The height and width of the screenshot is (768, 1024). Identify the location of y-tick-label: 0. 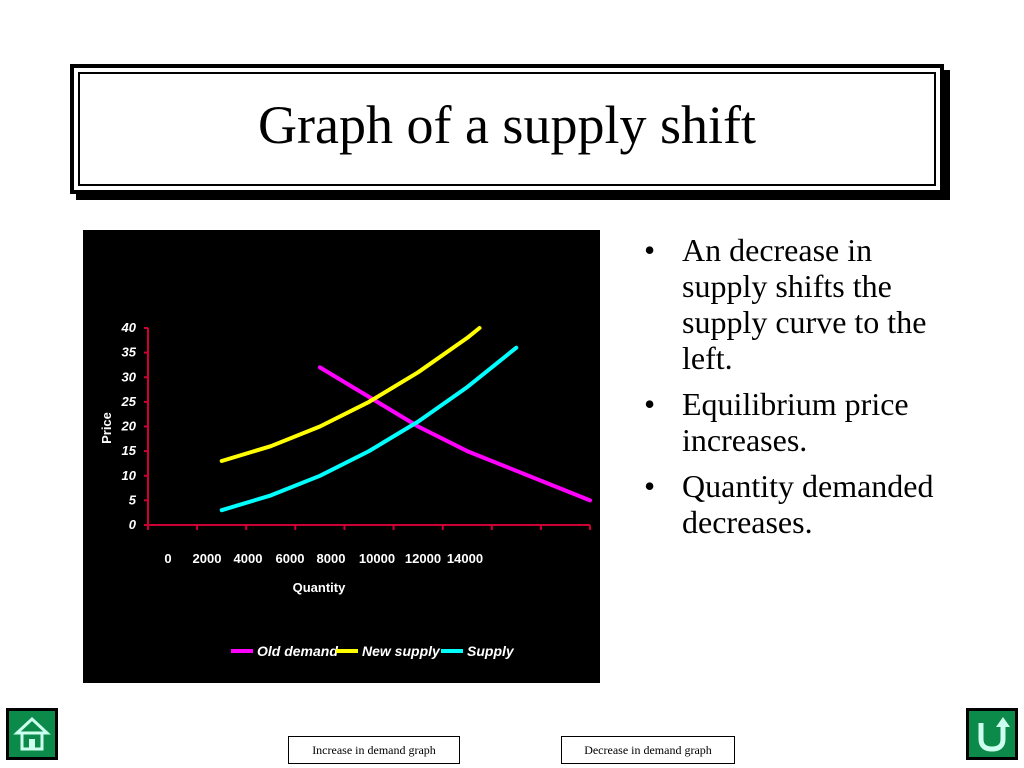
(133, 524).